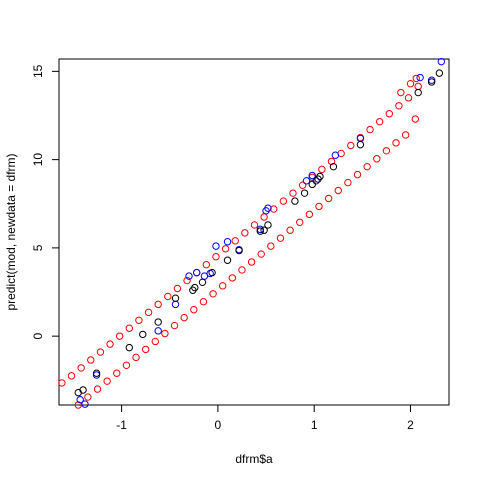 The image size is (480, 480). What do you see at coordinates (254, 459) in the screenshot?
I see `x-axis-label: dfrm$a` at bounding box center [254, 459].